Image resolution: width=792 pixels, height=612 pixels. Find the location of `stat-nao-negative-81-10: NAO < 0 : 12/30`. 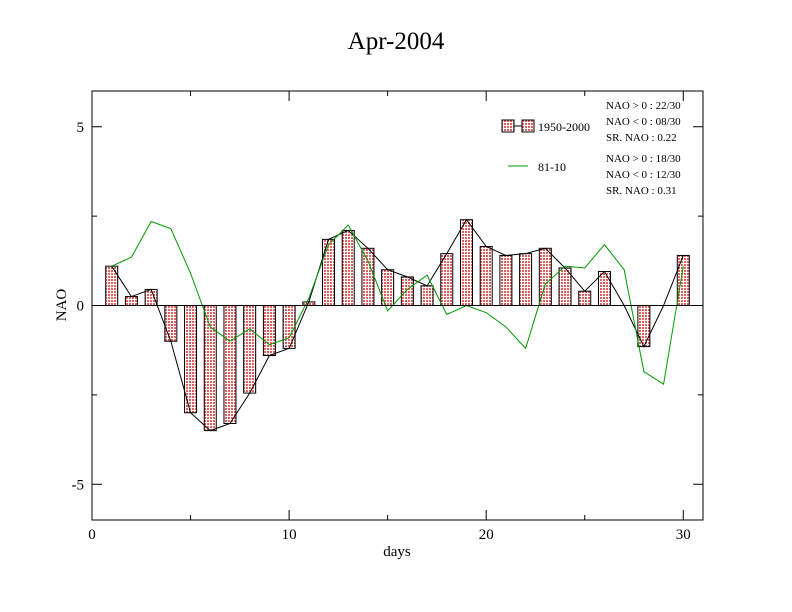

stat-nao-negative-81-10: NAO < 0 : 12/30 is located at coordinates (643, 175).